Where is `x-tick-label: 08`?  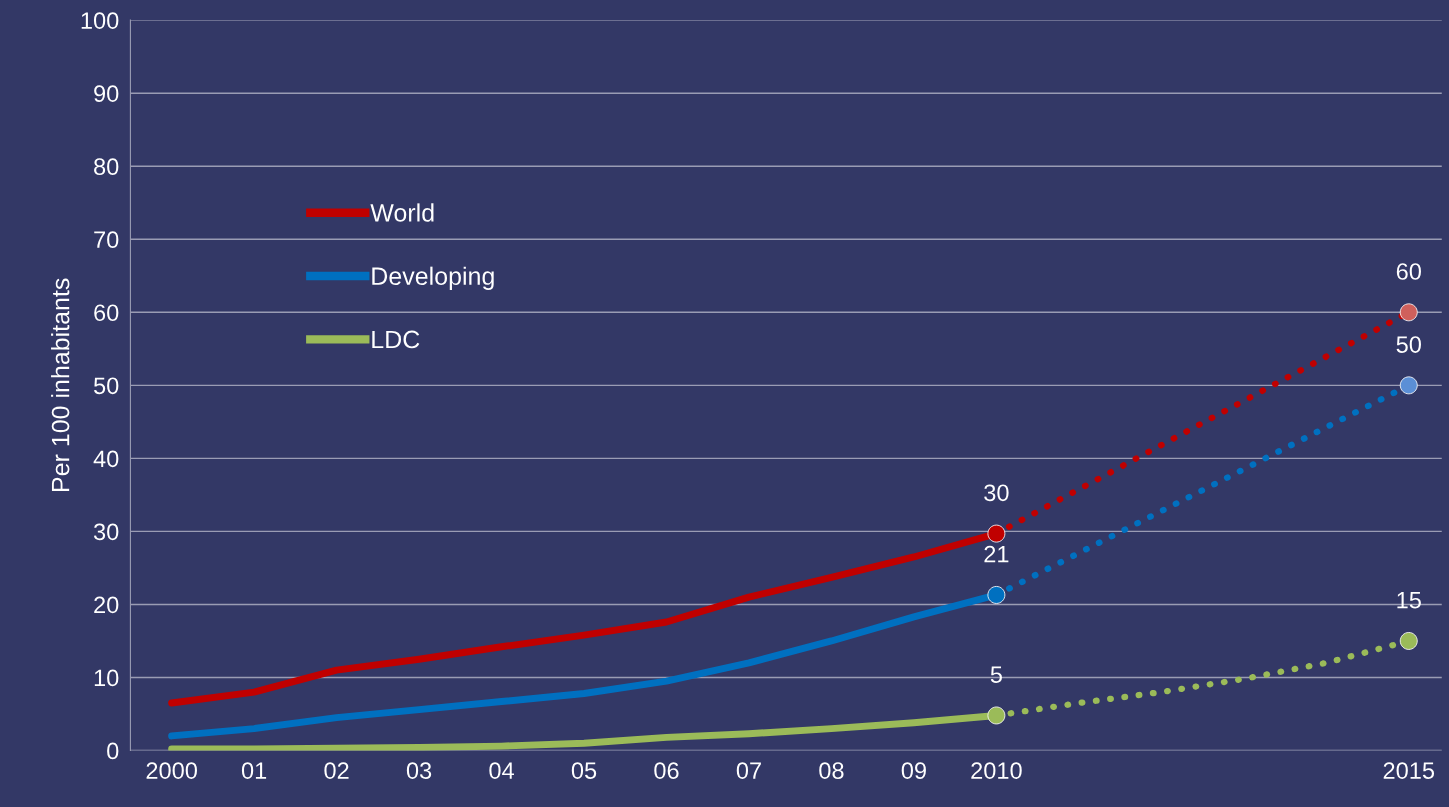 x-tick-label: 08 is located at coordinates (831, 770).